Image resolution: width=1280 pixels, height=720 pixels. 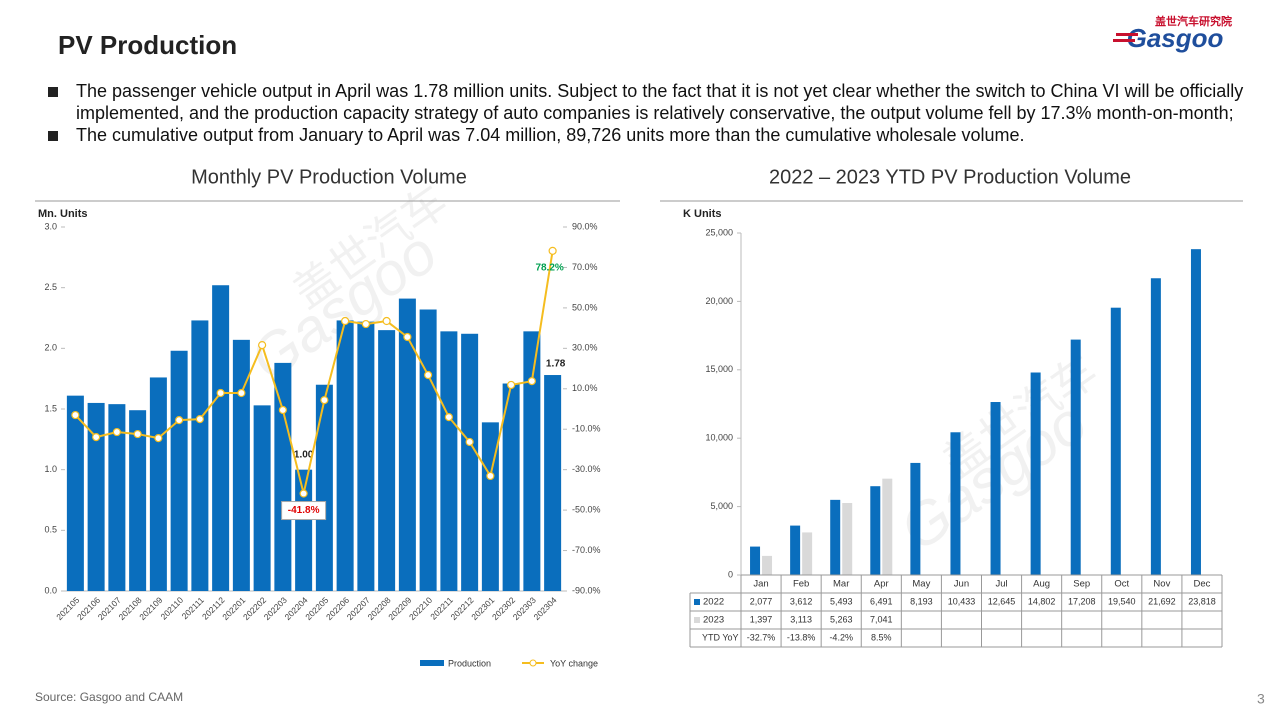 What do you see at coordinates (961, 584) in the screenshot?
I see `x-tick-label: Jun` at bounding box center [961, 584].